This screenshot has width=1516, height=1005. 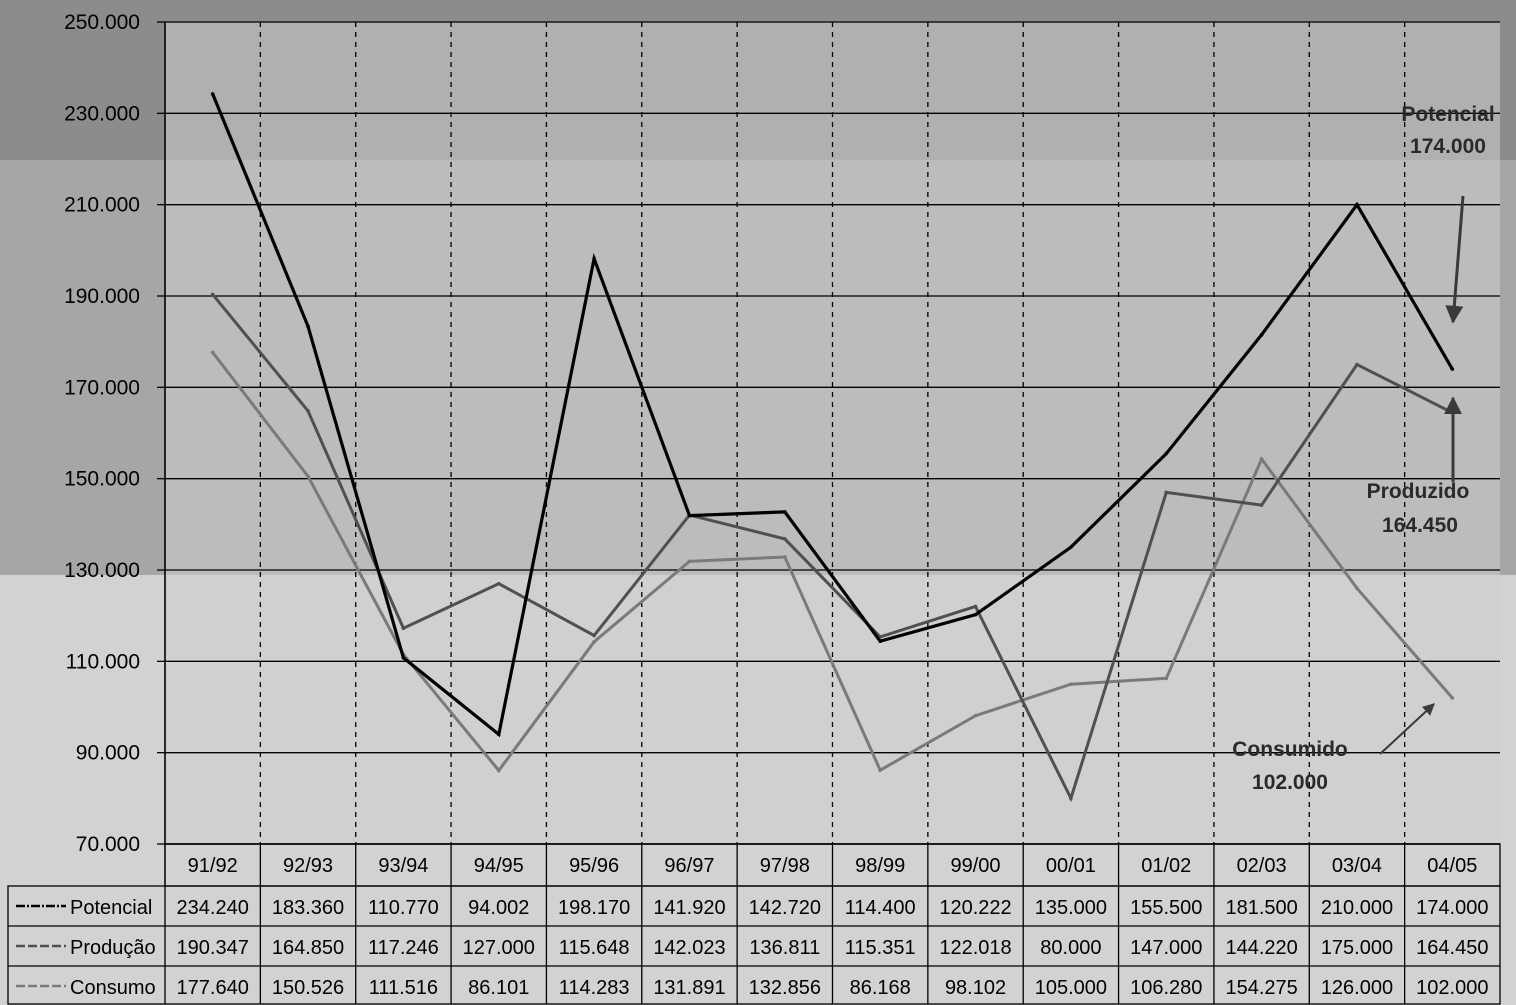 What do you see at coordinates (1262, 866) in the screenshot?
I see `x-tick-label: 02/03` at bounding box center [1262, 866].